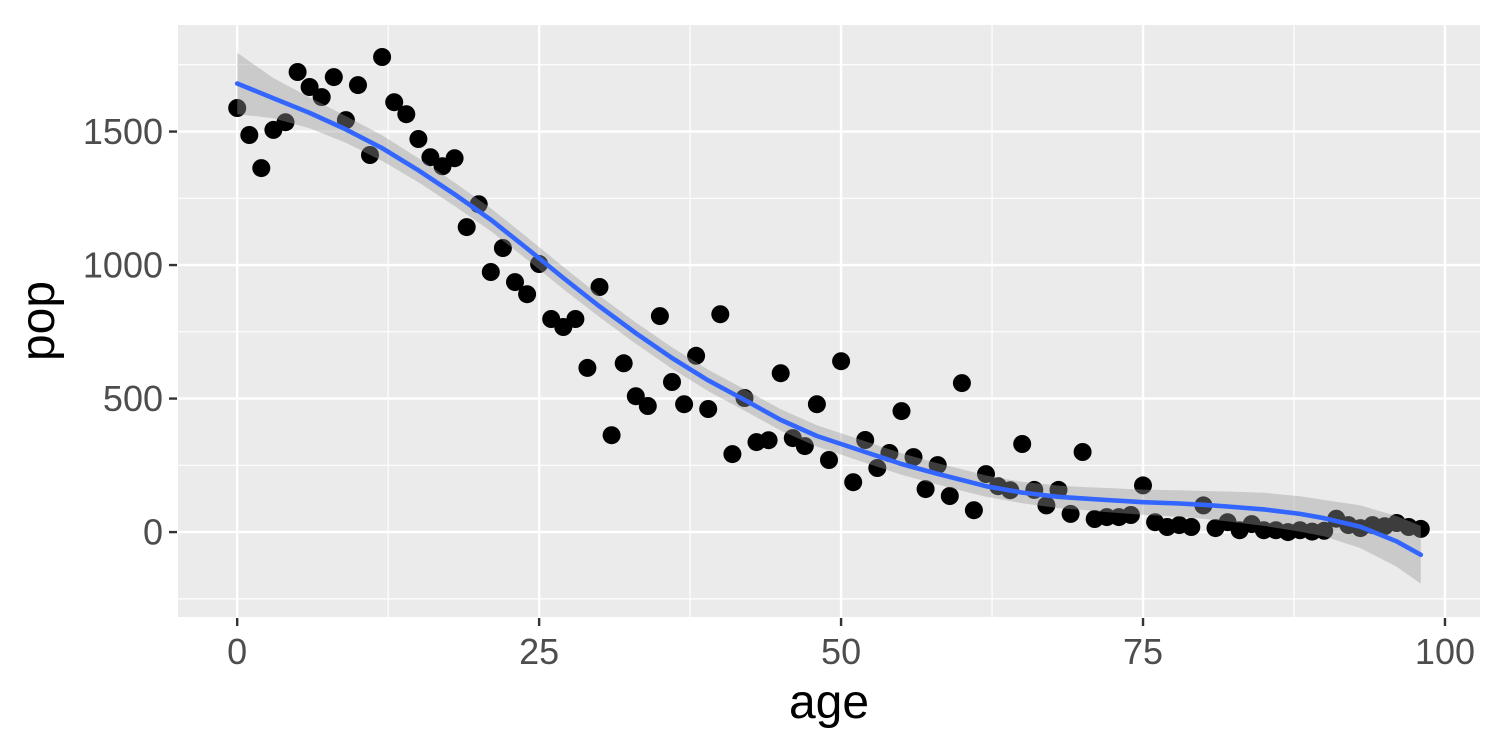 Image resolution: width=1500 pixels, height=750 pixels. Describe the element at coordinates (237, 651) in the screenshot. I see `x-tick-label: 0` at that location.